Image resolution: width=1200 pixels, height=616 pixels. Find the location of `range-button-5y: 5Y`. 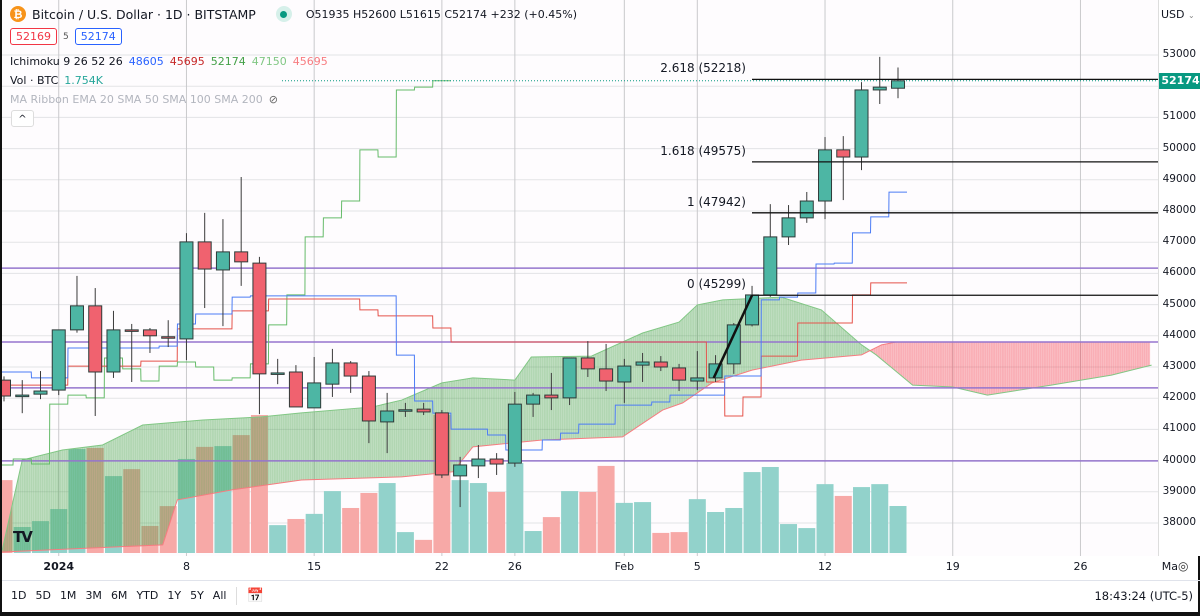

range-button-5y: 5Y is located at coordinates (197, 595).